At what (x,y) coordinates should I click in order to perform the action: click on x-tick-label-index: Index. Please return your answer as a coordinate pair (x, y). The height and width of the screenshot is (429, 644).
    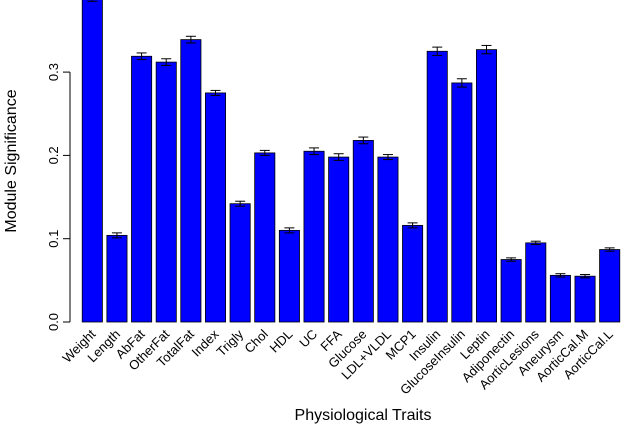
    Looking at the image, I should click on (205, 342).